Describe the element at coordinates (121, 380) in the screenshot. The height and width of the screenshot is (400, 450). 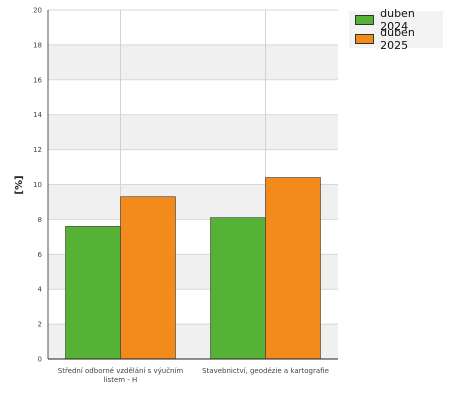
I see `category-label-line: listem - H` at that location.